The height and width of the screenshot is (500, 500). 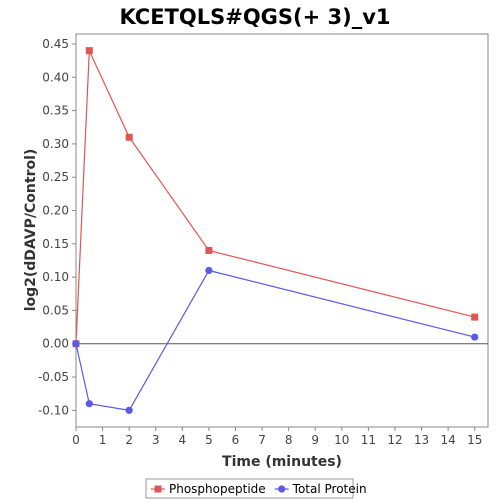 What do you see at coordinates (315, 440) in the screenshot?
I see `x-tick-label: 9` at bounding box center [315, 440].